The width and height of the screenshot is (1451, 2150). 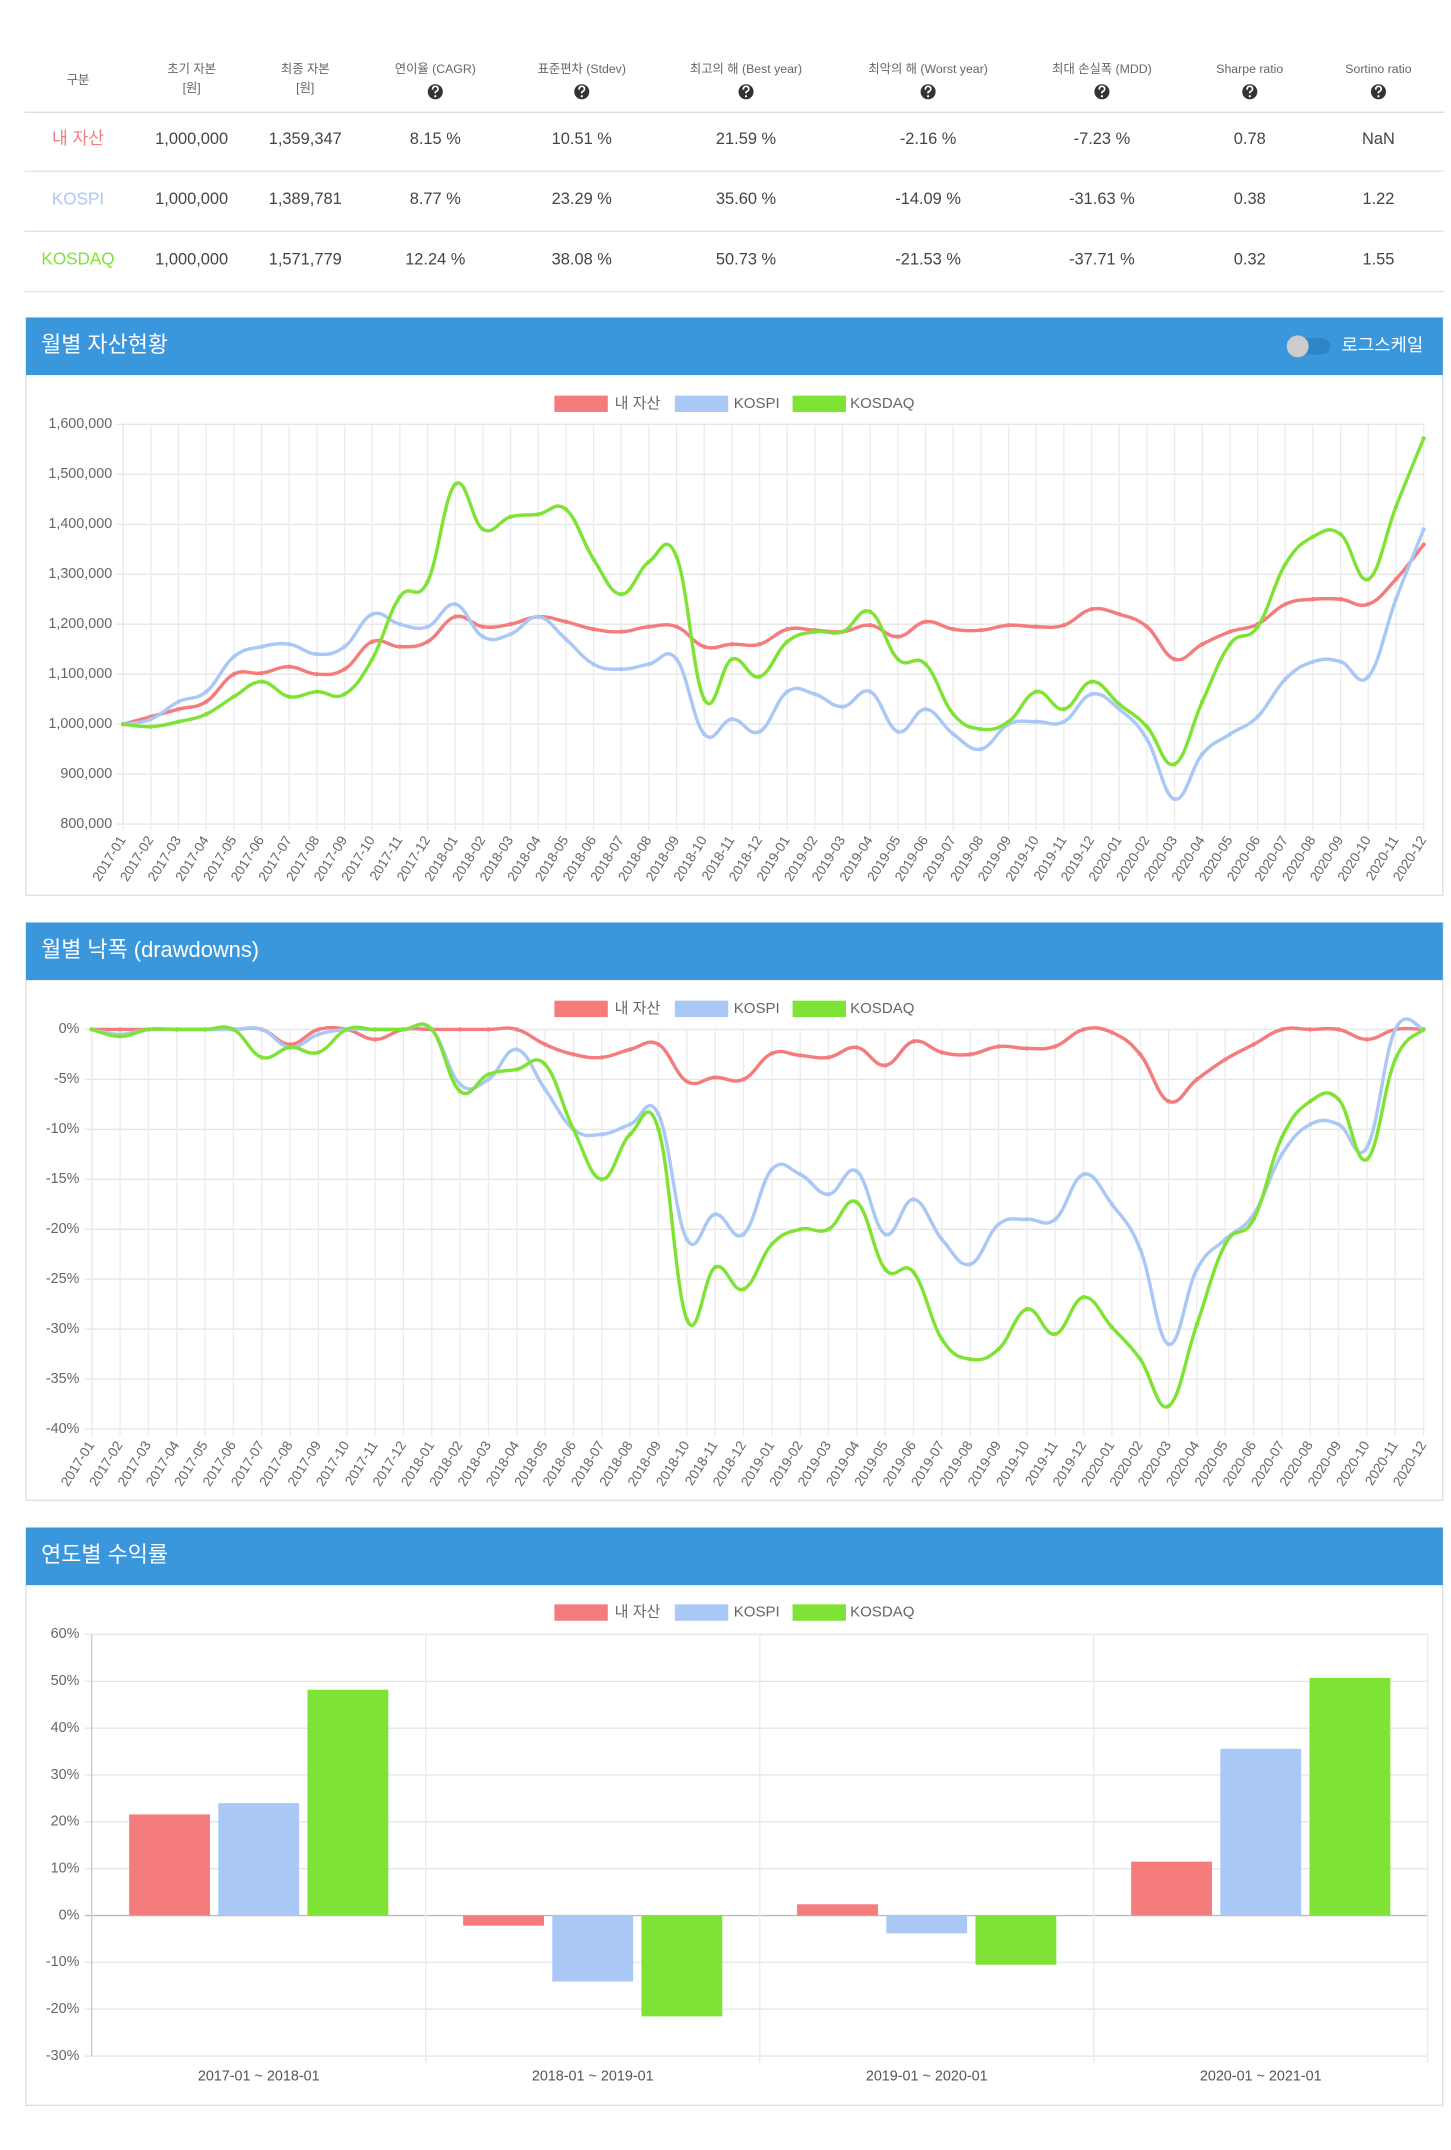 What do you see at coordinates (1378, 139) in the screenshot?
I see `table-cell: NaN` at bounding box center [1378, 139].